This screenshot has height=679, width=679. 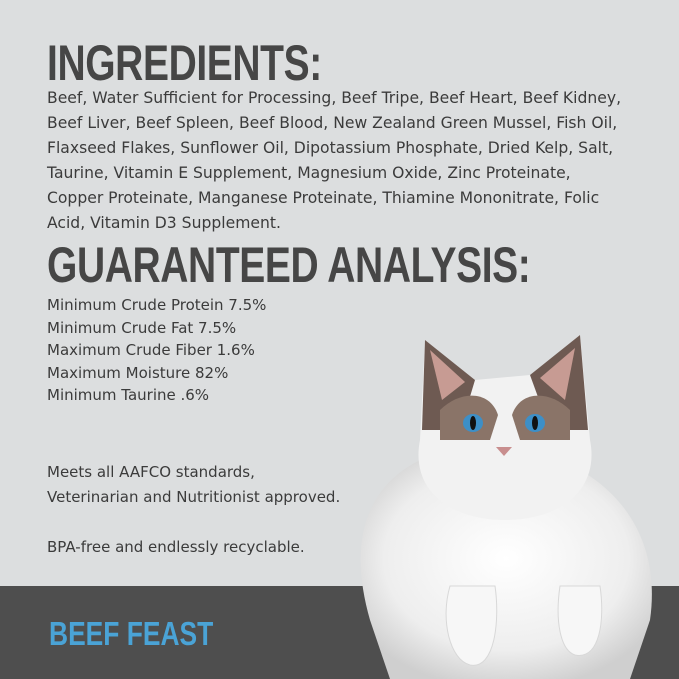 What do you see at coordinates (138, 372) in the screenshot?
I see `analysis-item: Maximum Moisture 82%` at bounding box center [138, 372].